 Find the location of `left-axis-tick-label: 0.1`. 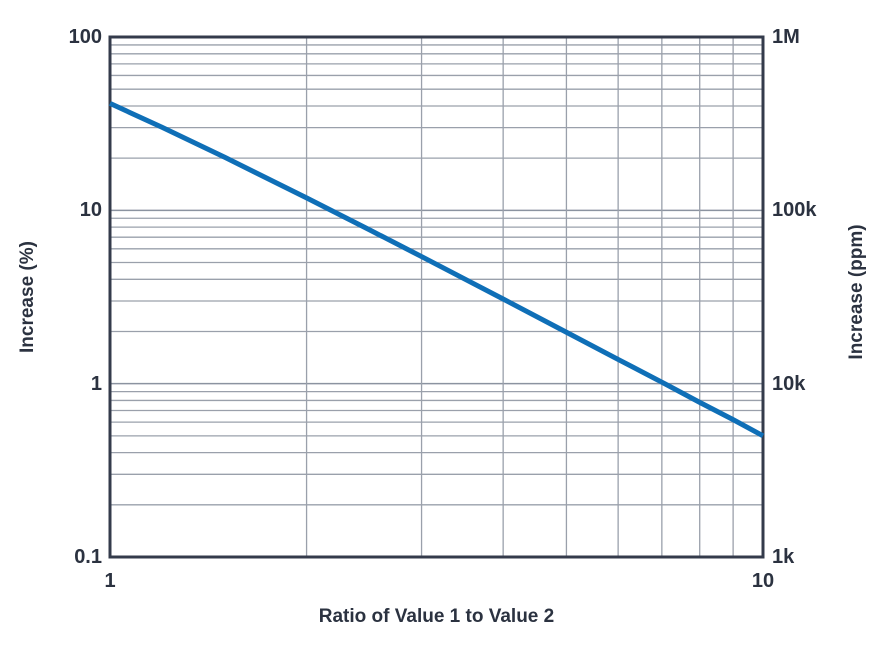

left-axis-tick-label: 0.1 is located at coordinates (88, 557).